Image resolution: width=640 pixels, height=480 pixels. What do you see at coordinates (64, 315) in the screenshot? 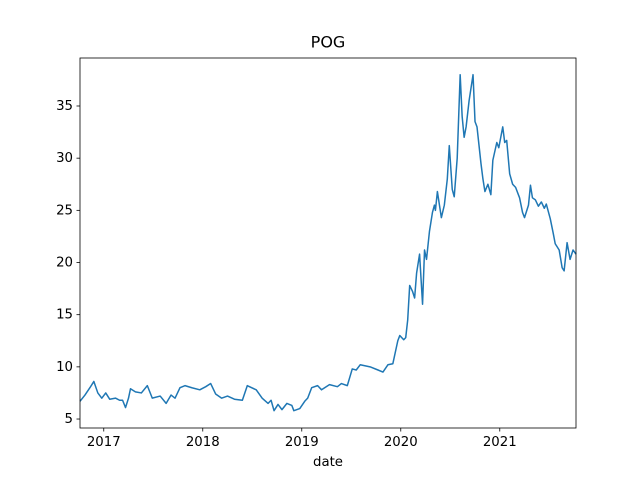
I see `y-tick-label: 15` at bounding box center [64, 315].